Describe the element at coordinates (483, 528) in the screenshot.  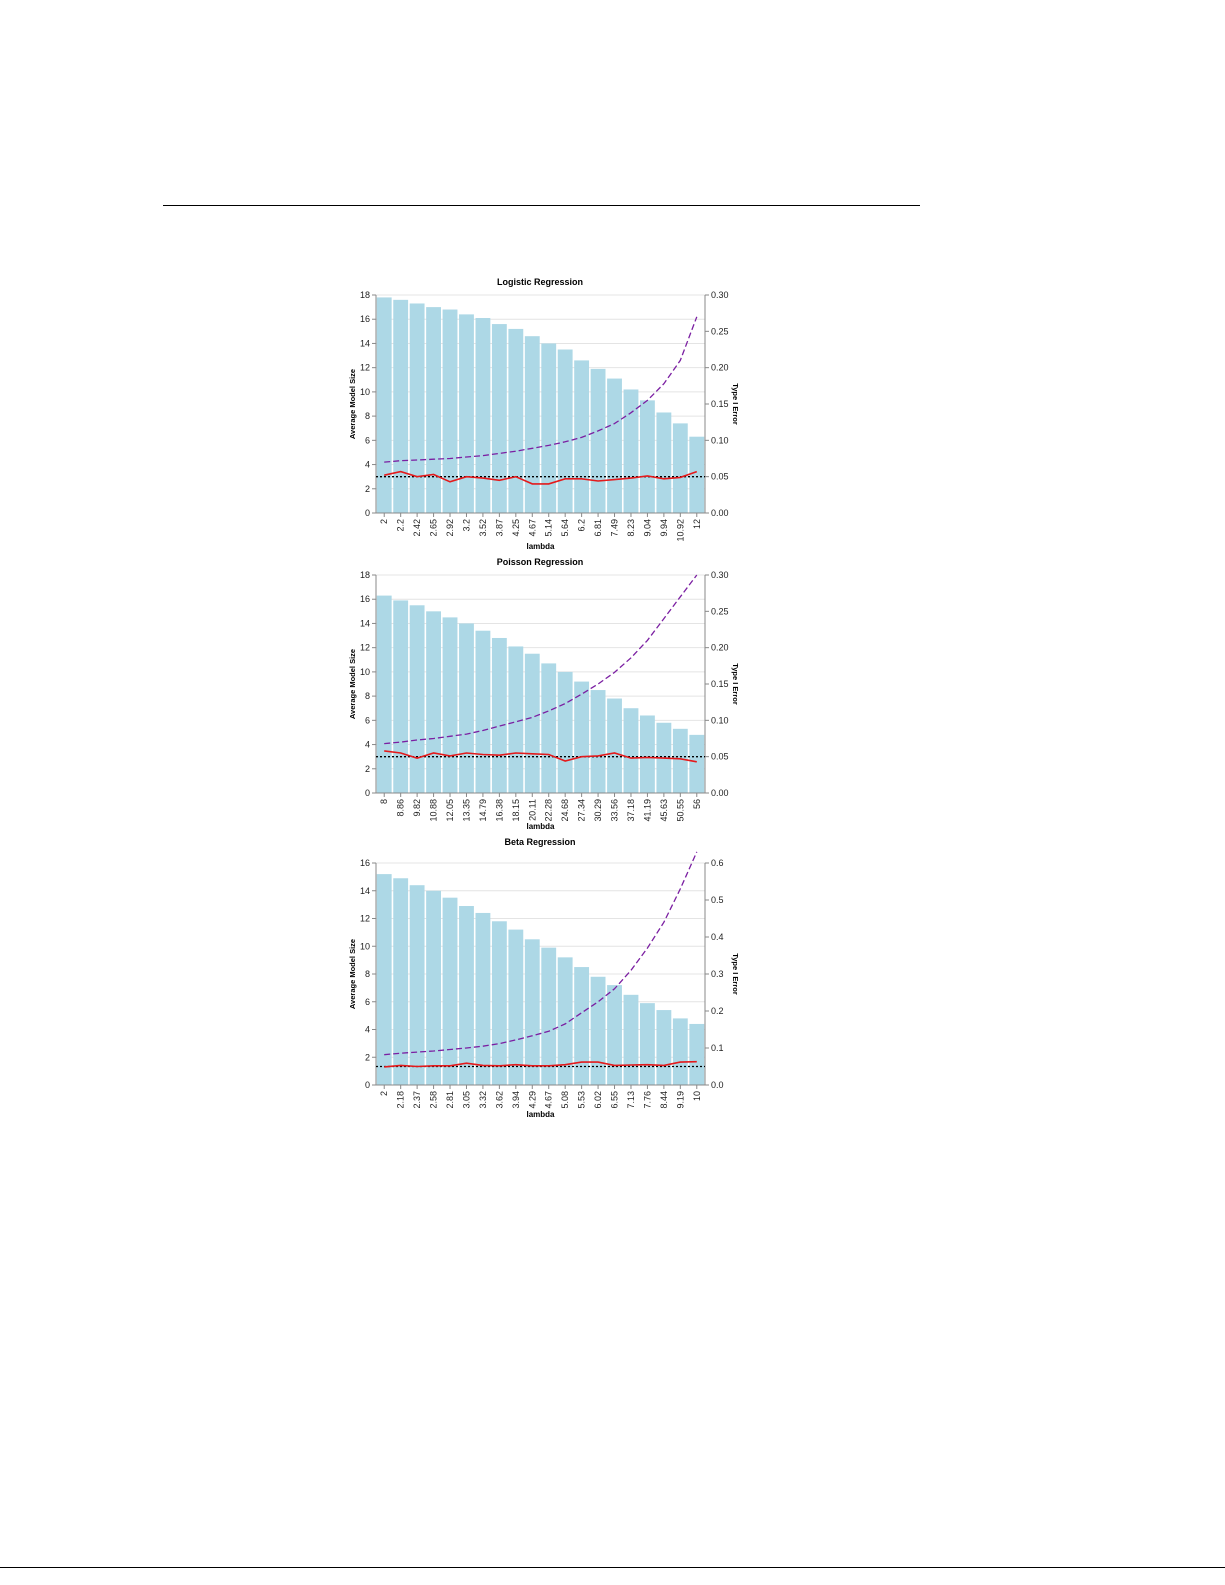
I see `x-tick-label: 3.52` at that location.